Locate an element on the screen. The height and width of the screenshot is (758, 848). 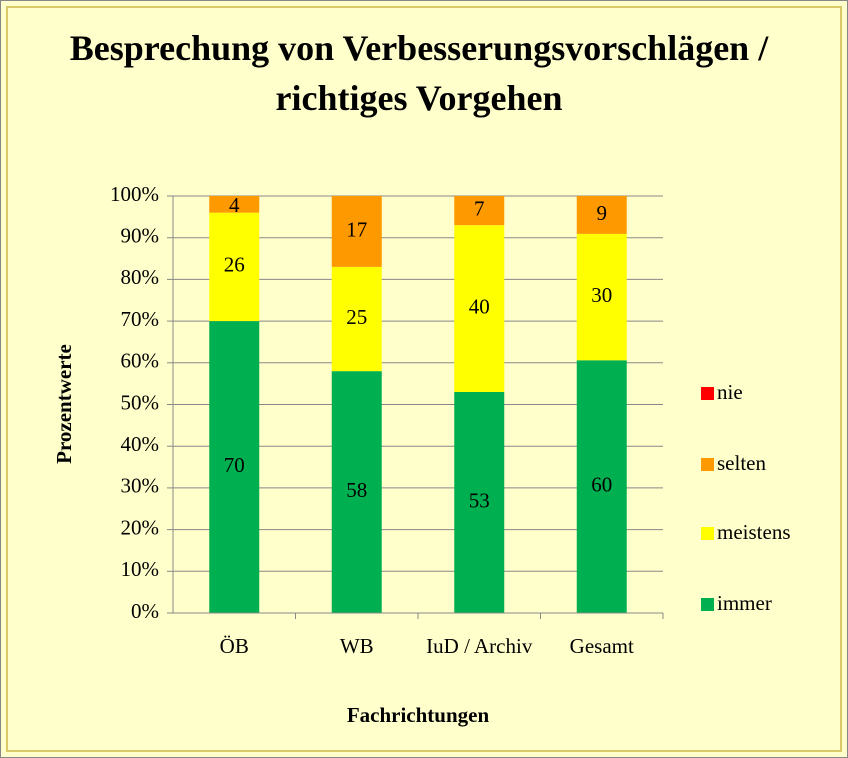
data-label: 7 is located at coordinates (479, 208).